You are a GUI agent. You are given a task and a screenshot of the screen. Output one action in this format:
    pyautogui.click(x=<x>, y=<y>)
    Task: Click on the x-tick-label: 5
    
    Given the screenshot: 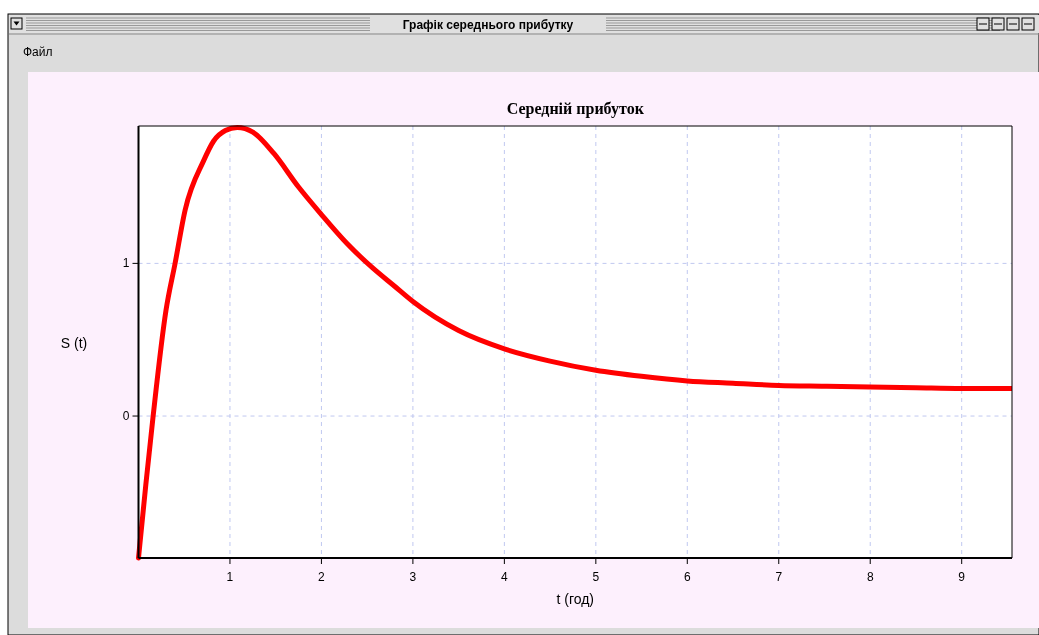 What is the action you would take?
    pyautogui.click(x=596, y=577)
    